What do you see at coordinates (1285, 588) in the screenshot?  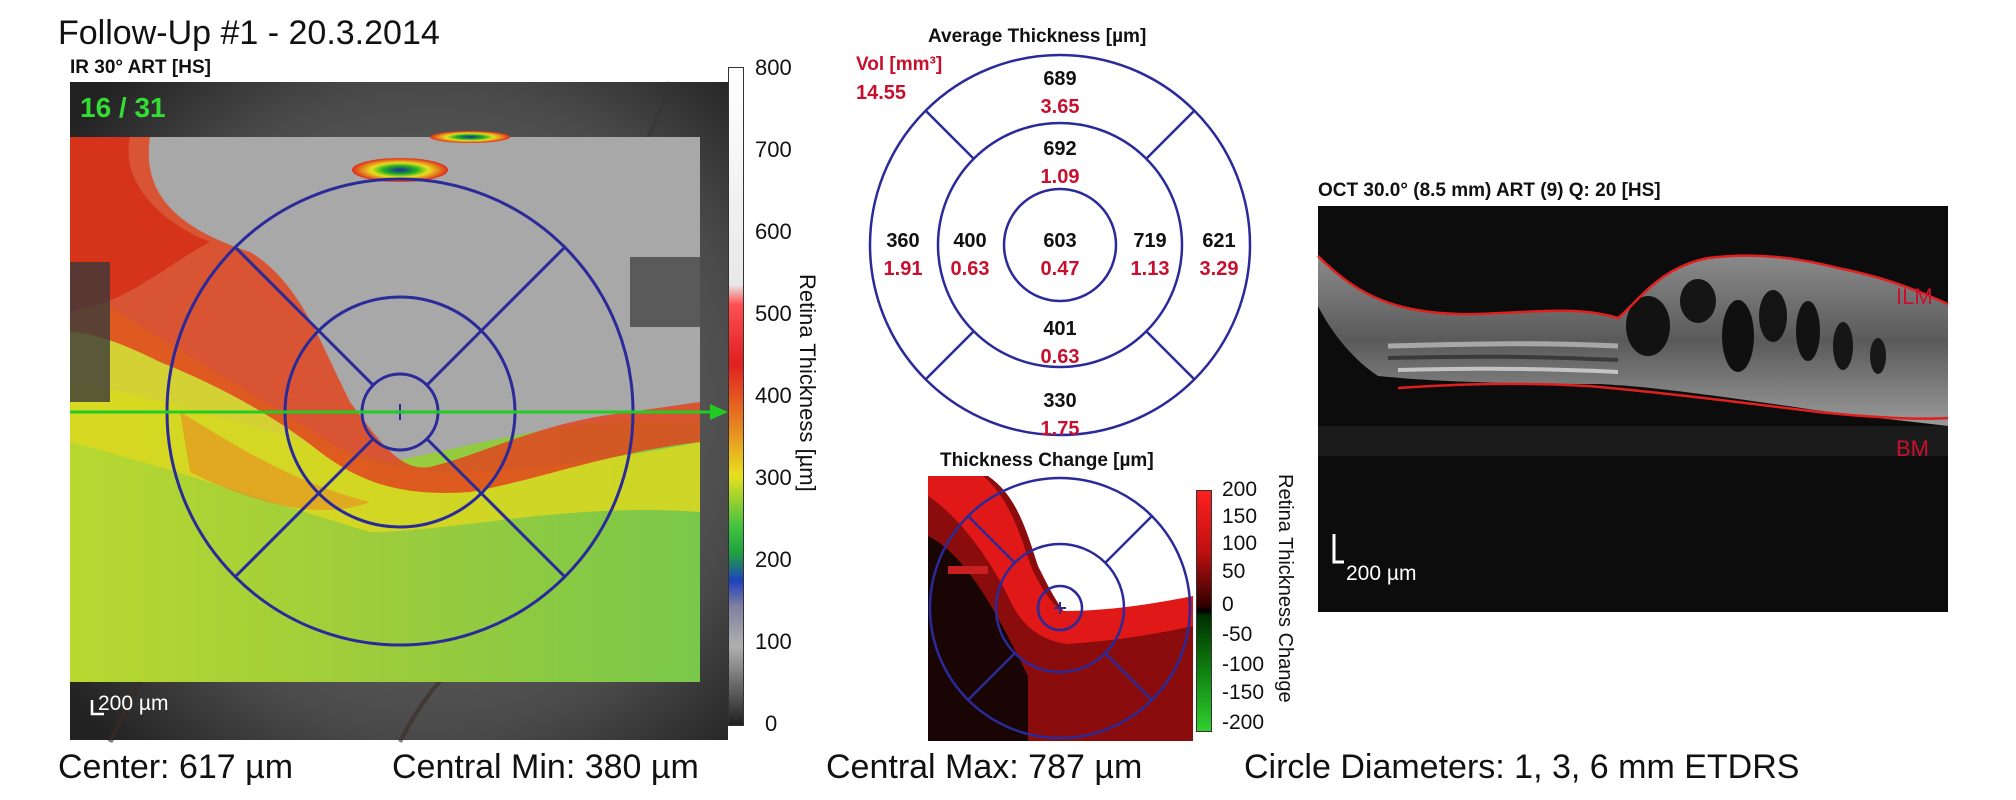 I see `change-colorbar-label: Retina Thickness Change` at bounding box center [1285, 588].